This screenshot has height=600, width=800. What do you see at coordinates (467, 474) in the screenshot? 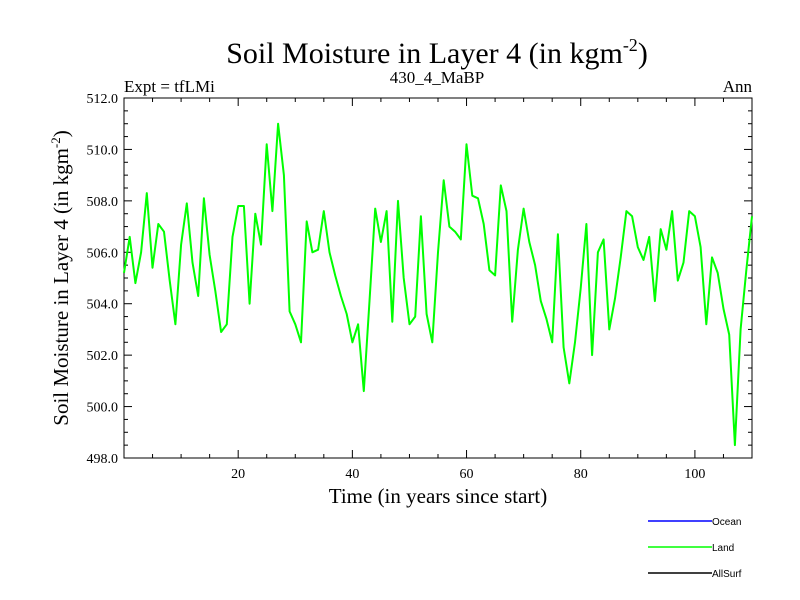
I see `x-tick-label: 60` at bounding box center [467, 474].